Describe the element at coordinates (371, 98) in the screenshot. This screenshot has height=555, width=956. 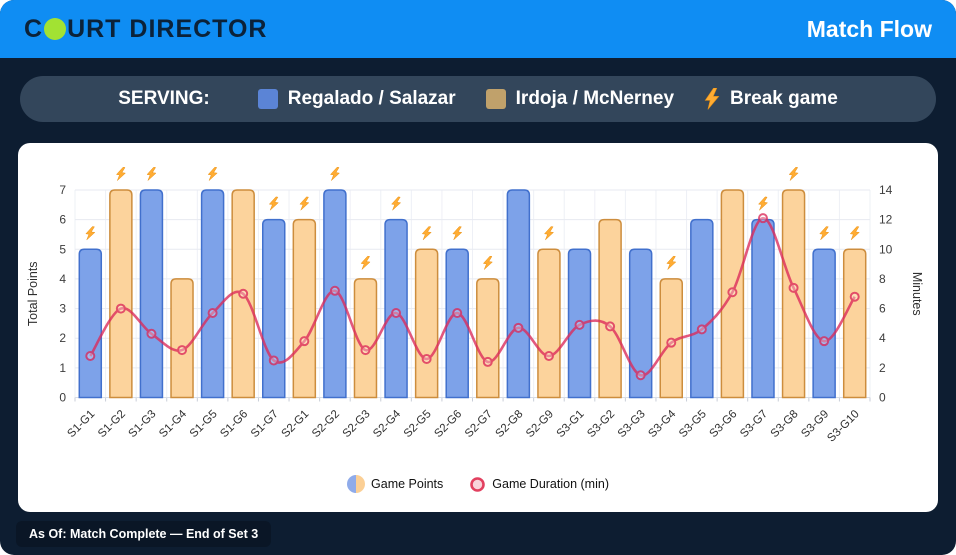
I see `team-a-name: Regalado / Salazar` at that location.